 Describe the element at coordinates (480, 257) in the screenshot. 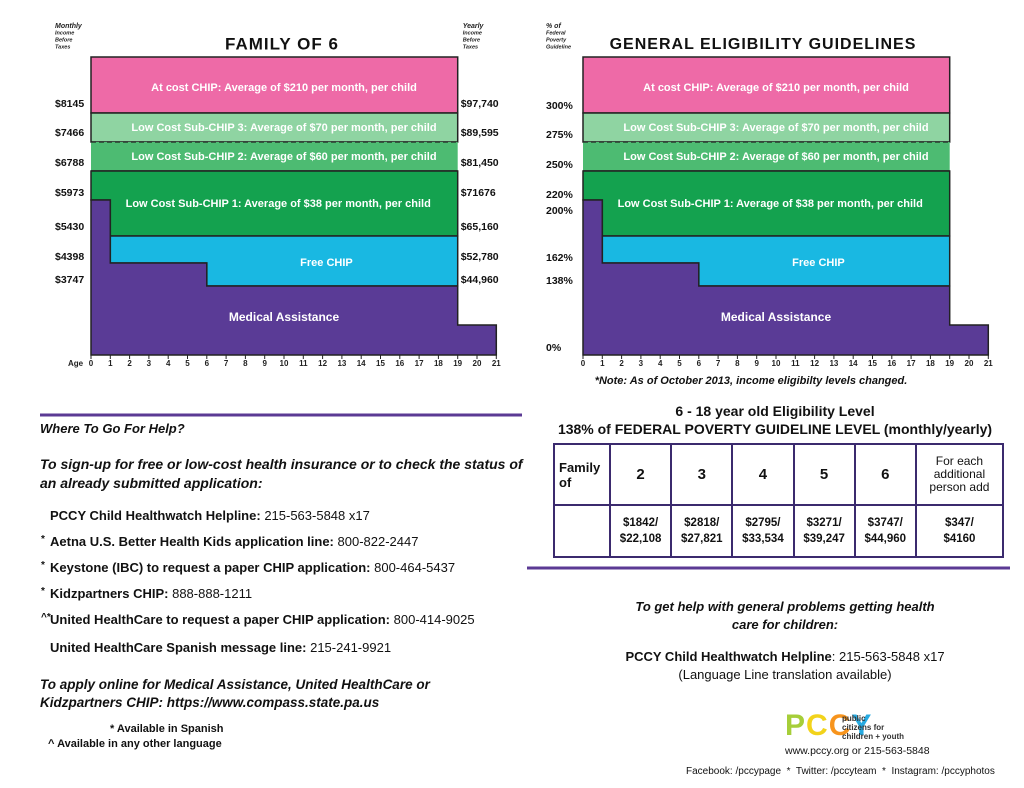

I see `right-label: $52,780` at that location.